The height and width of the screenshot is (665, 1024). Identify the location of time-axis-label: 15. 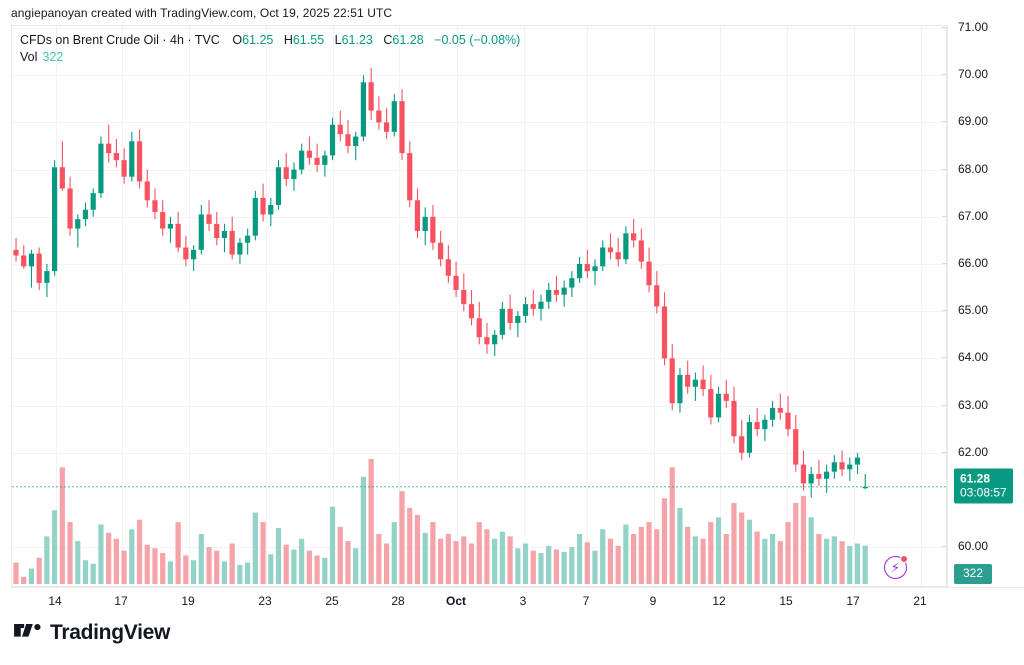
(786, 601).